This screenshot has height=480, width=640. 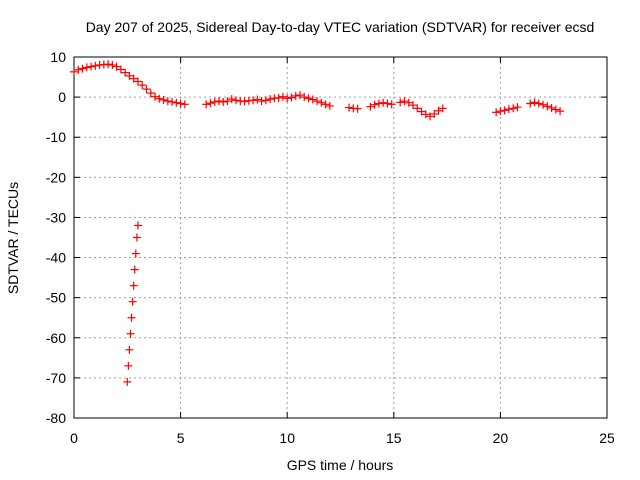 What do you see at coordinates (394, 438) in the screenshot?
I see `x-tick-label: 15` at bounding box center [394, 438].